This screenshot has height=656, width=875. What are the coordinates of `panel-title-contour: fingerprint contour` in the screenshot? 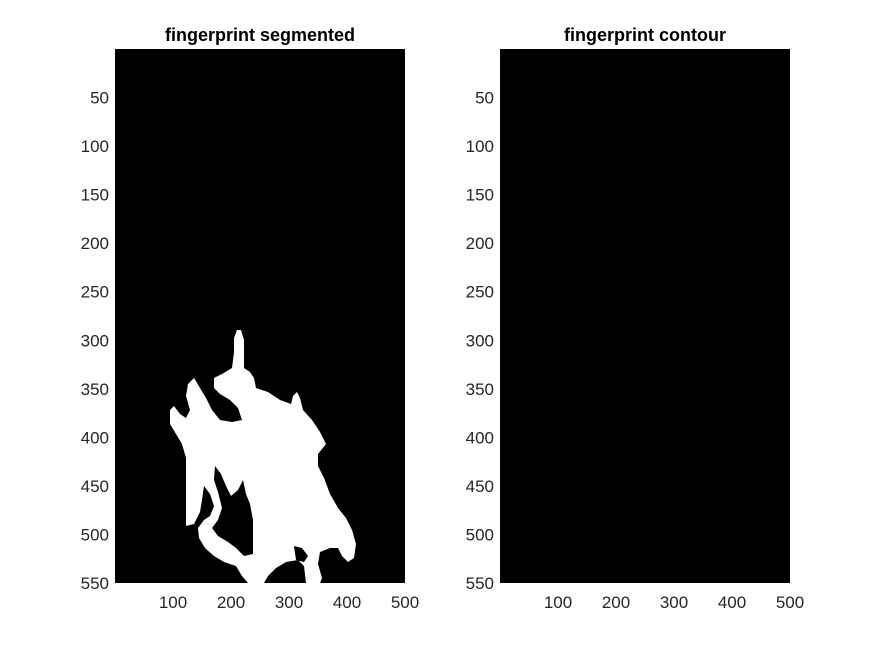 It's located at (645, 35).